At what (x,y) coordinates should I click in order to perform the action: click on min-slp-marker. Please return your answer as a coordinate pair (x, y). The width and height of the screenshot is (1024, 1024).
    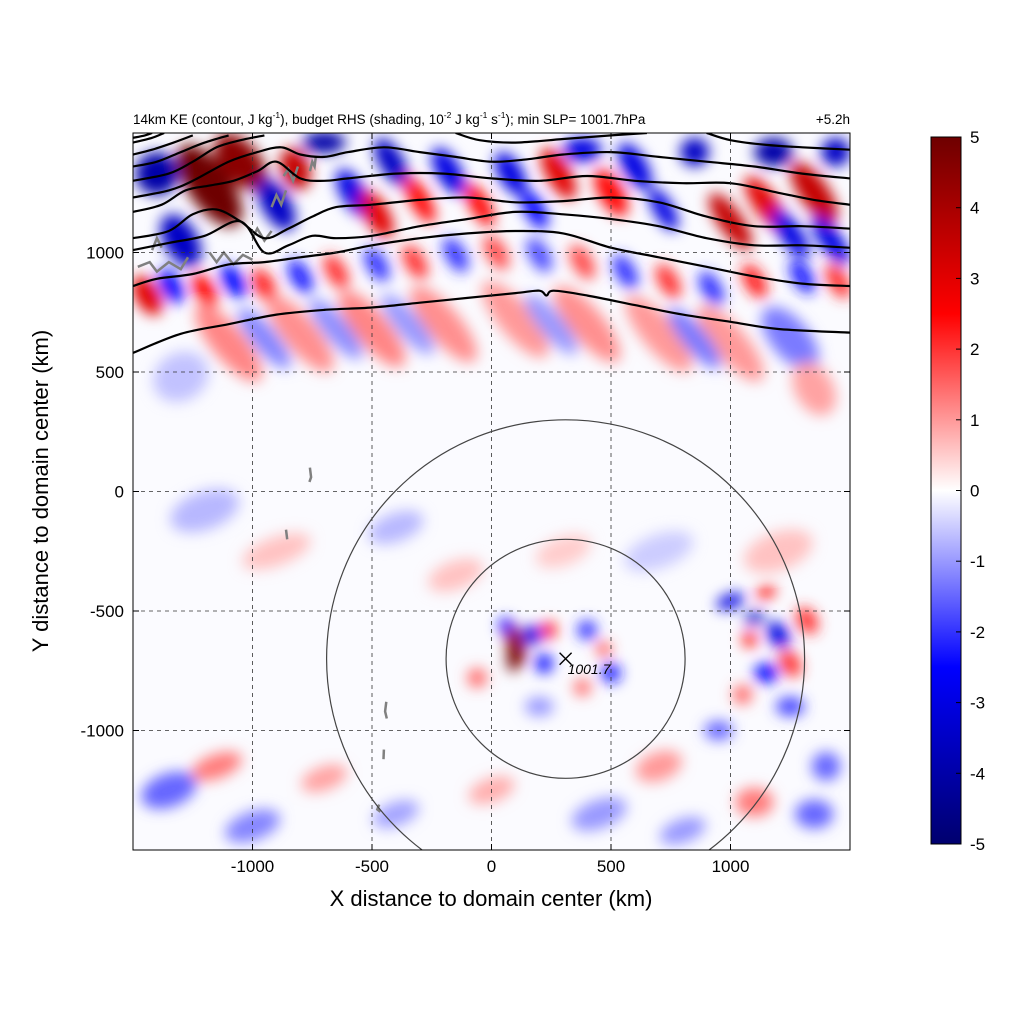
    Looking at the image, I should click on (566, 659).